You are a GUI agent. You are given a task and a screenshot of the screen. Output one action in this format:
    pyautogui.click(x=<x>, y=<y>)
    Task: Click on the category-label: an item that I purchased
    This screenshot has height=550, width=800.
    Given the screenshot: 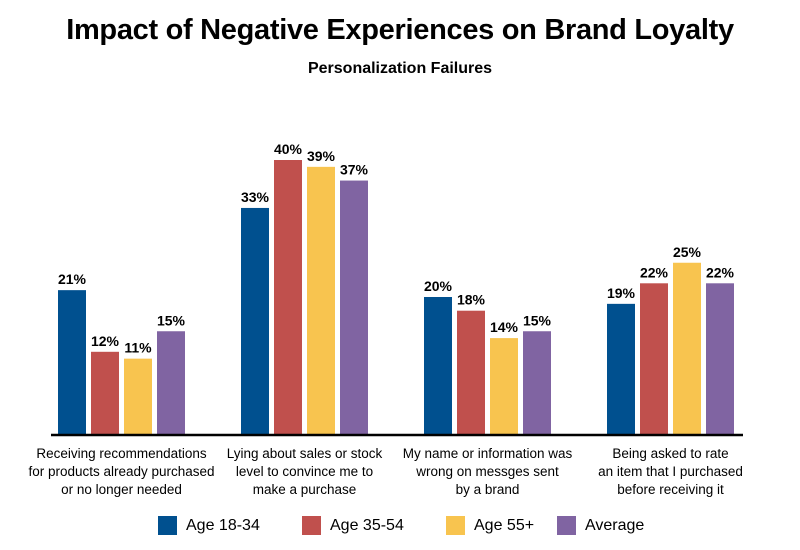 What is the action you would take?
    pyautogui.click(x=670, y=471)
    